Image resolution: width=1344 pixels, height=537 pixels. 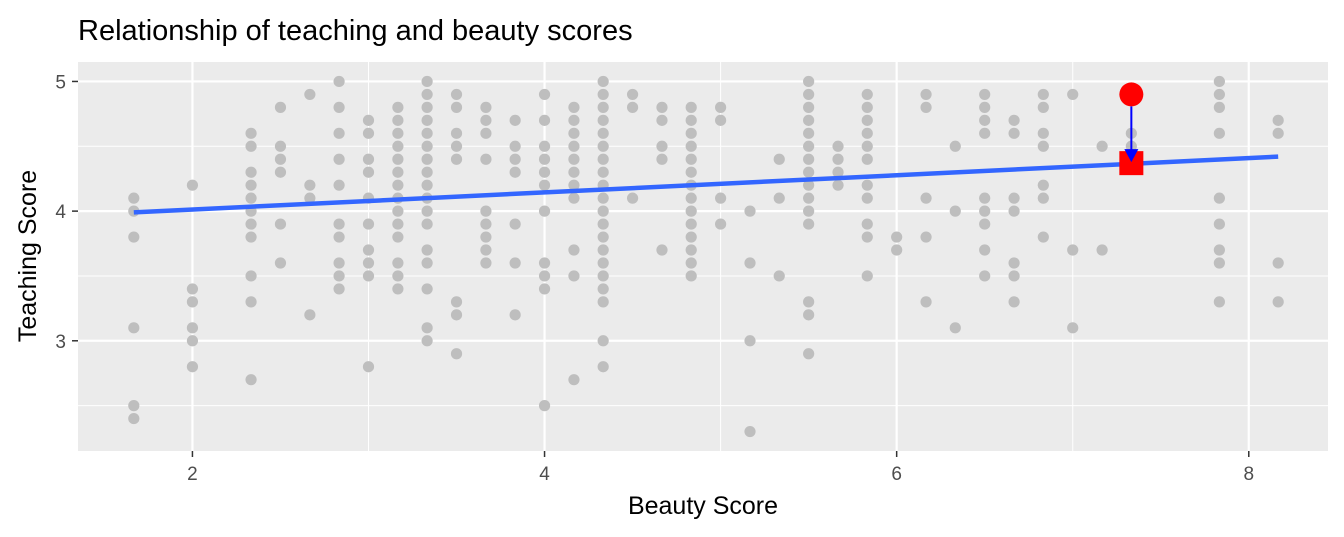 What do you see at coordinates (1131, 94) in the screenshot?
I see `observed-point-circle` at bounding box center [1131, 94].